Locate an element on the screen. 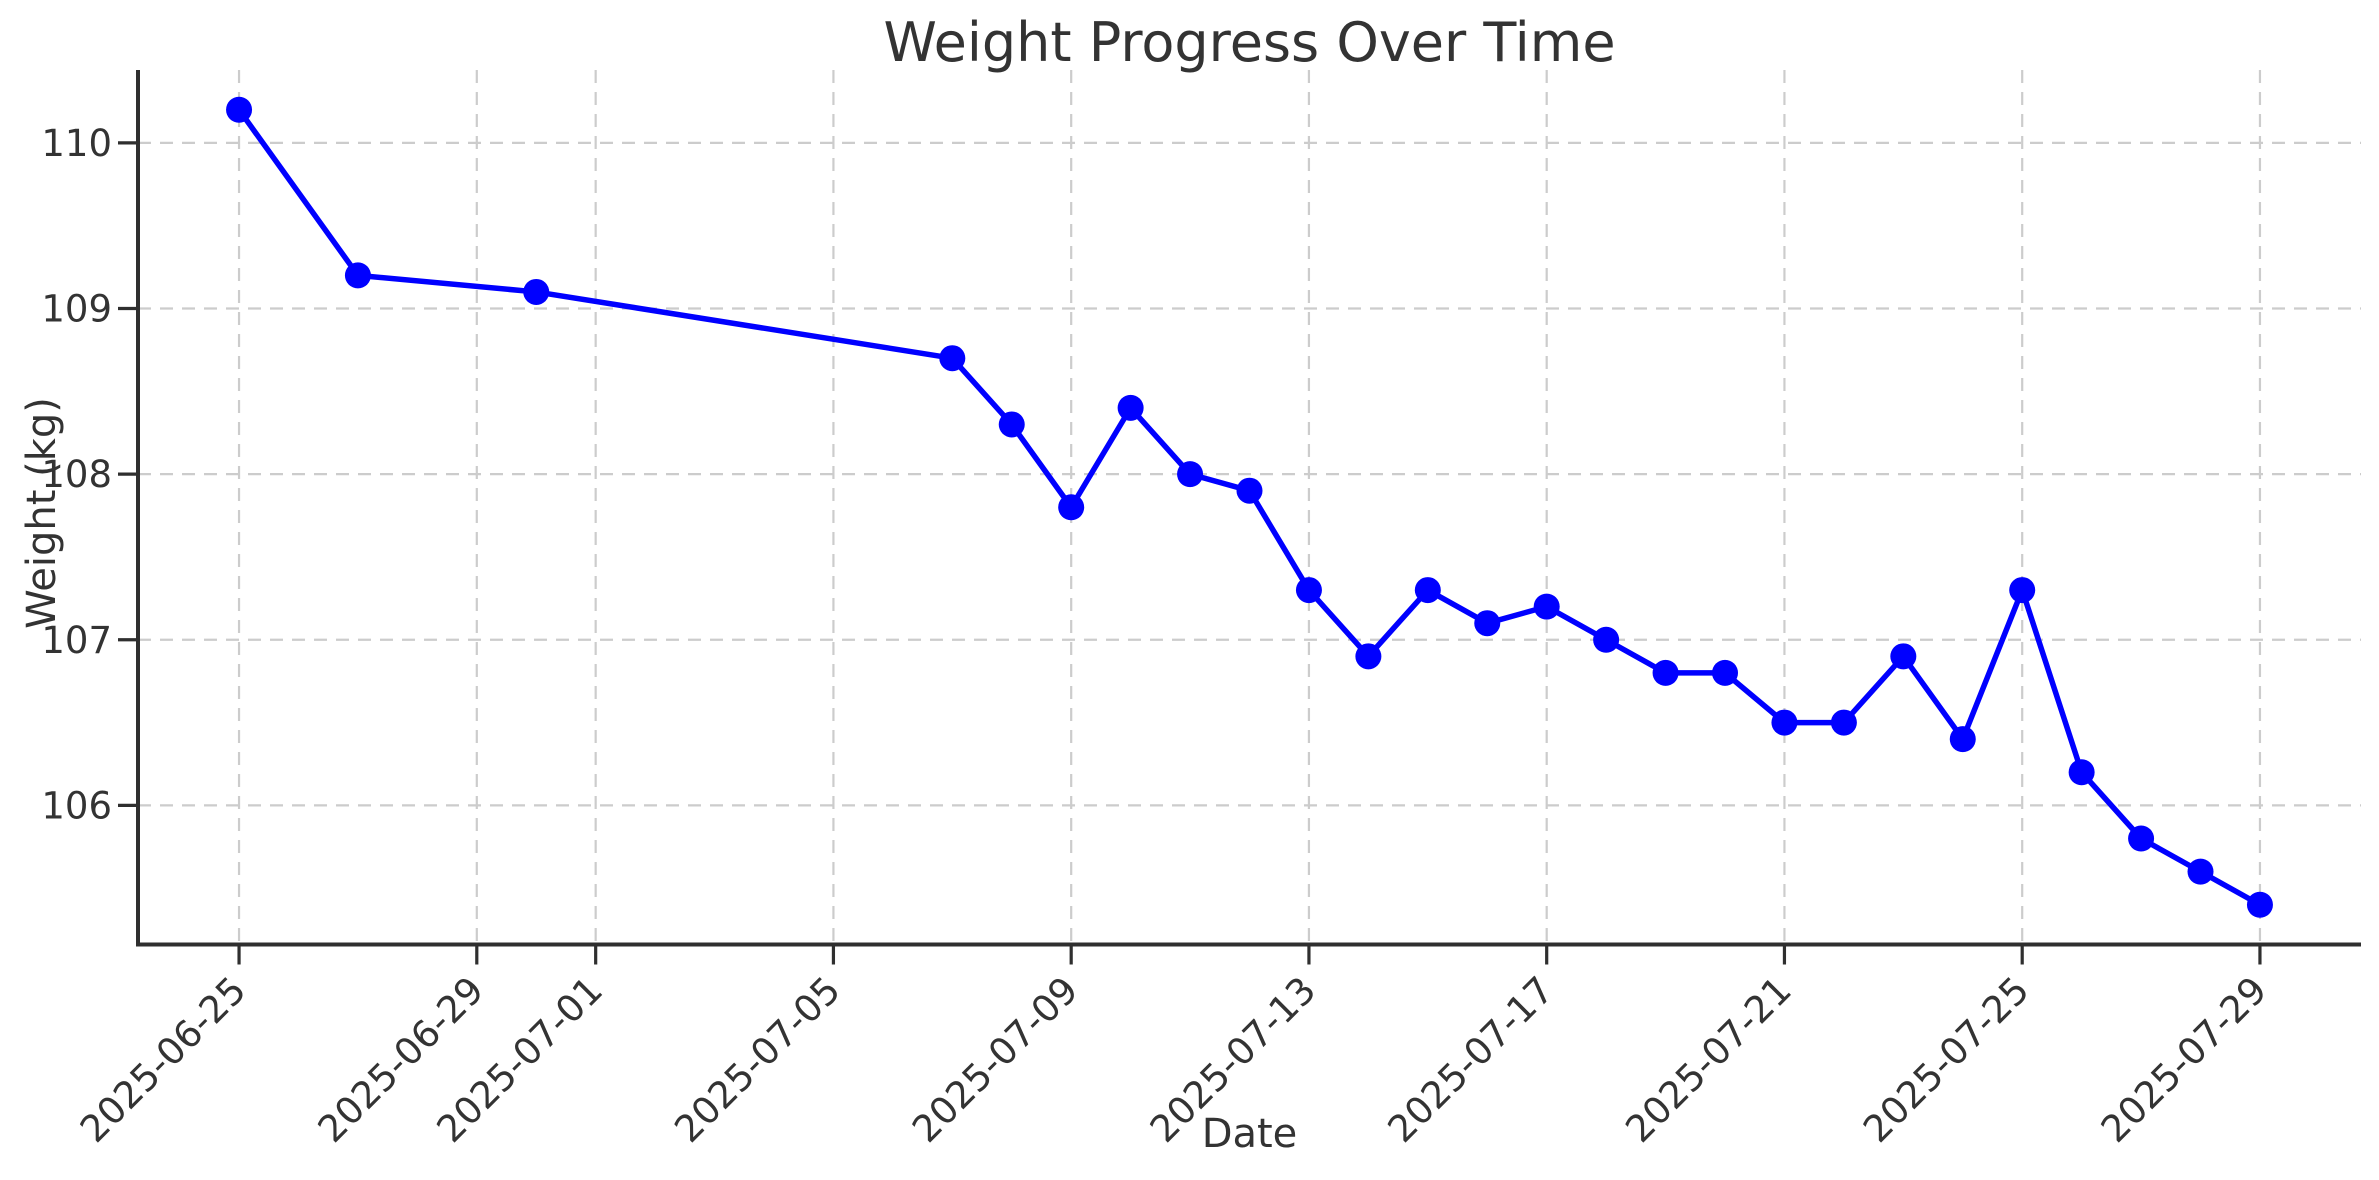  y-tick-label: 109 is located at coordinates (76, 309).